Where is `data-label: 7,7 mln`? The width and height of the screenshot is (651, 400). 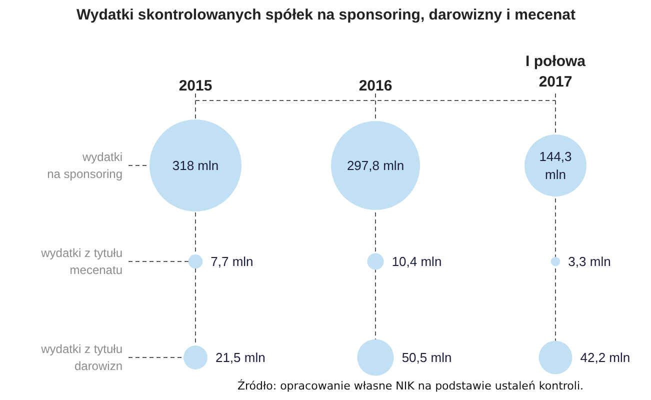 data-label: 7,7 mln is located at coordinates (232, 261).